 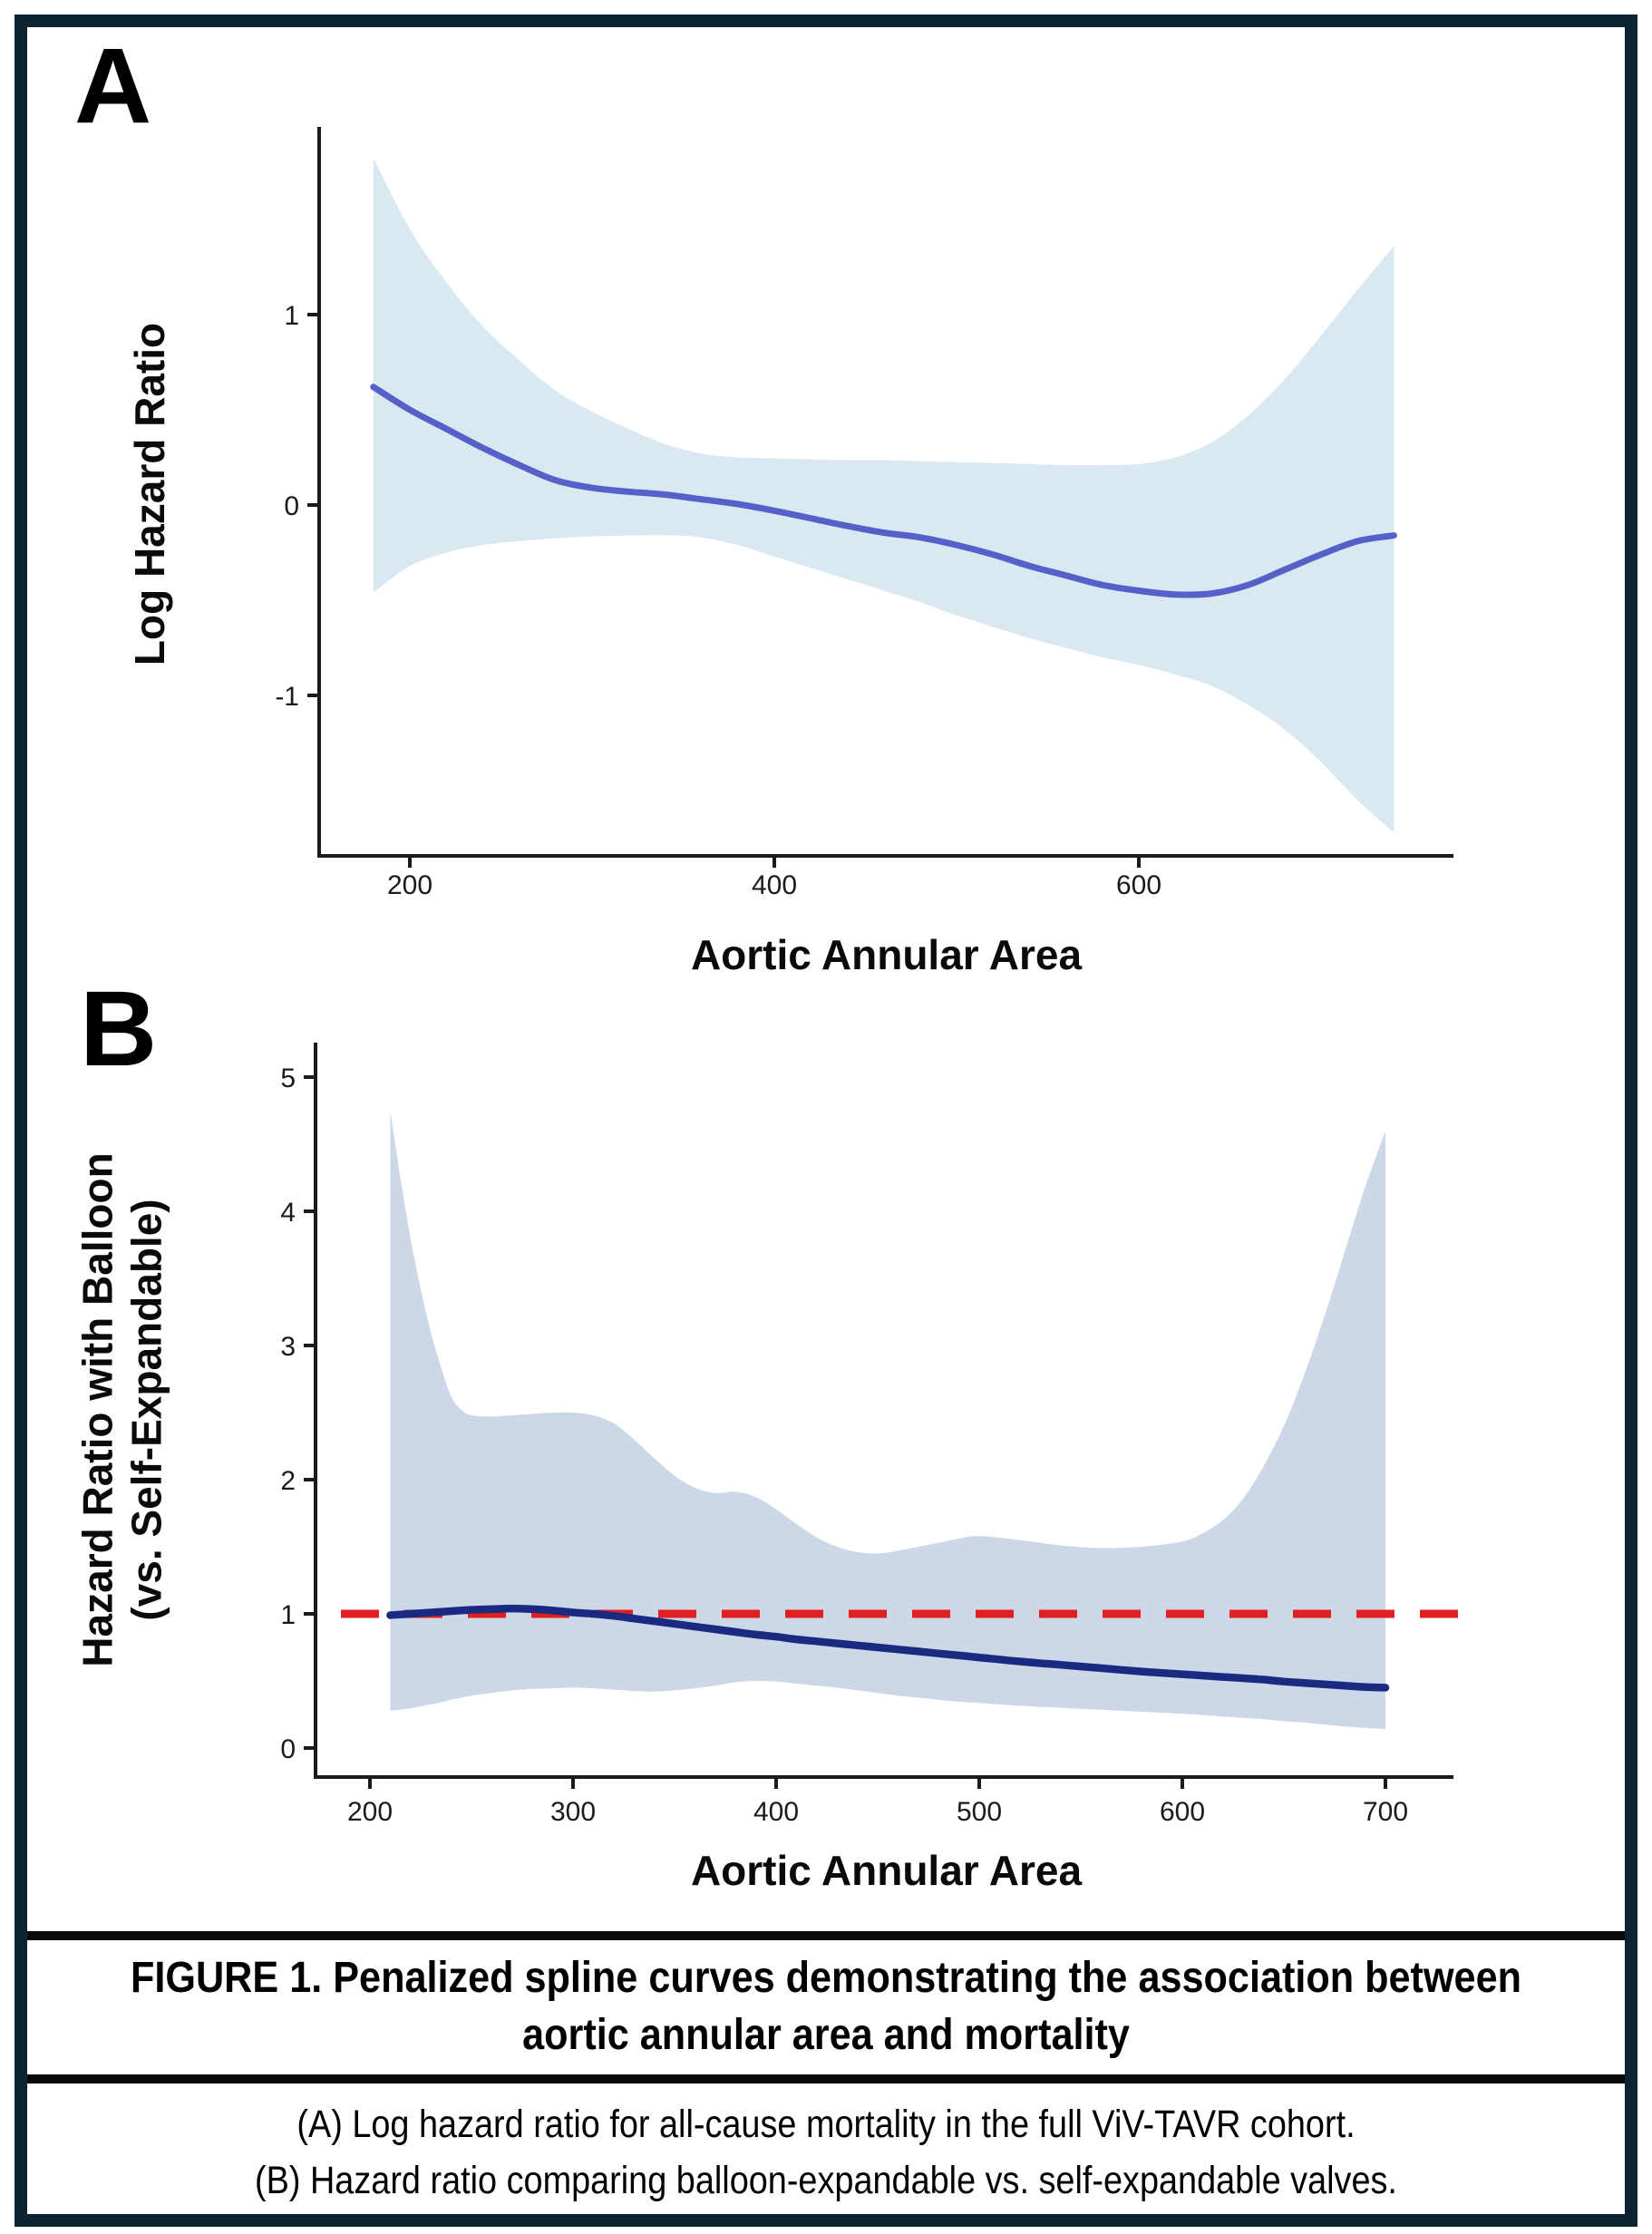 I want to click on panel-b-label: B, so click(x=119, y=1029).